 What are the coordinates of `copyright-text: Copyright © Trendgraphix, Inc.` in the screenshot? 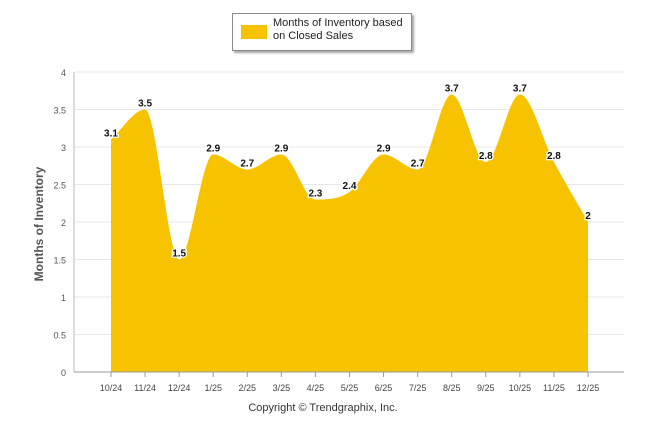 It's located at (323, 408).